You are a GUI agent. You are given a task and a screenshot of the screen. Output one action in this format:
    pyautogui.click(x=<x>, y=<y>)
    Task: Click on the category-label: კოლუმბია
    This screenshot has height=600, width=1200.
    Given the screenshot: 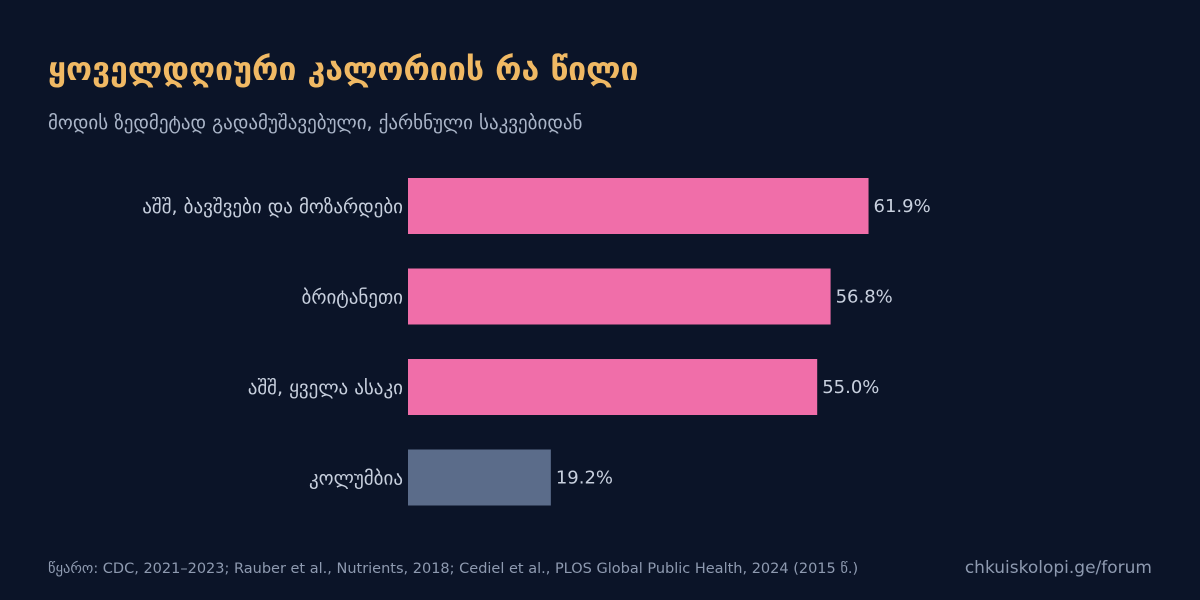 What is the action you would take?
    pyautogui.click(x=356, y=479)
    